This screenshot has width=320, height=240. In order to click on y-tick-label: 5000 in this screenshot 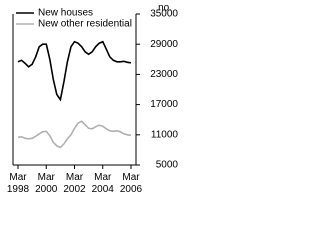, I will do `click(167, 165)`.